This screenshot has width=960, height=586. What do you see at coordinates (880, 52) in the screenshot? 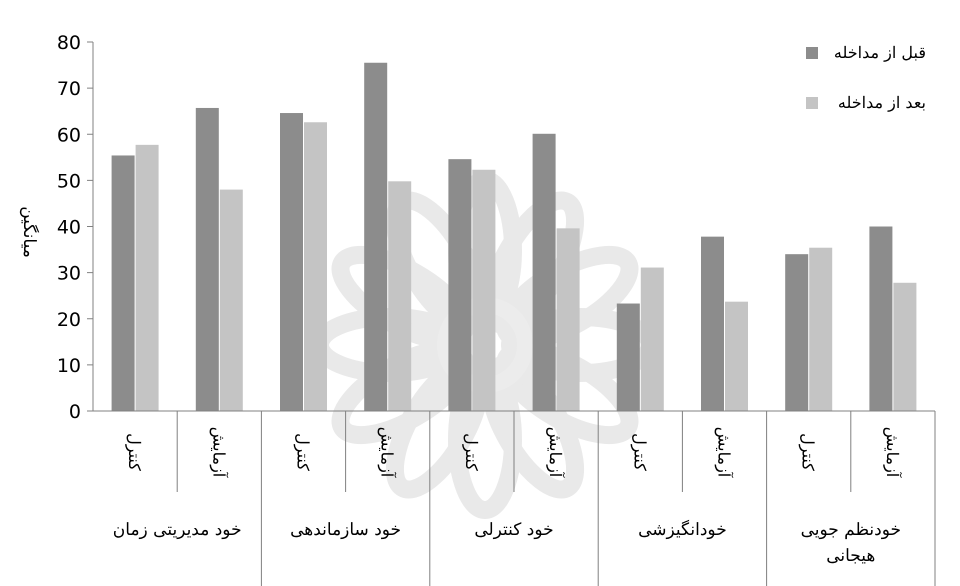
I see `legend-label-before: قبل از مداخله` at bounding box center [880, 52].